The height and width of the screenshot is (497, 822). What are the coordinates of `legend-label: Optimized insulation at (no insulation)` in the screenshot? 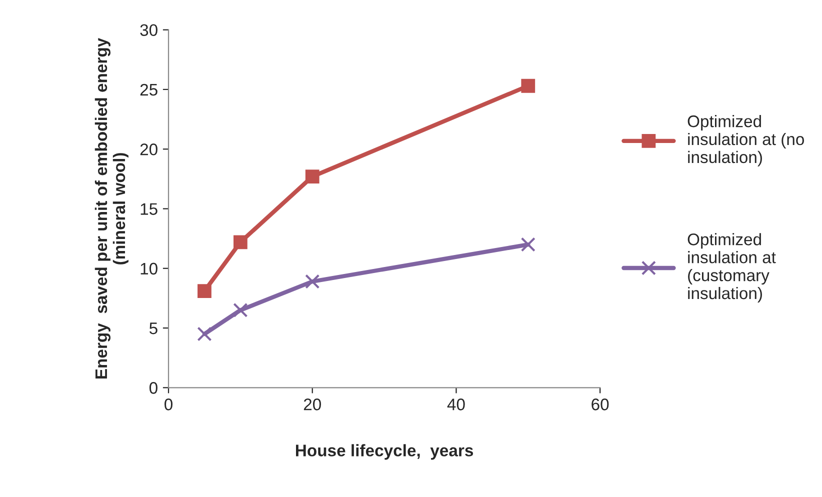 It's located at (746, 140).